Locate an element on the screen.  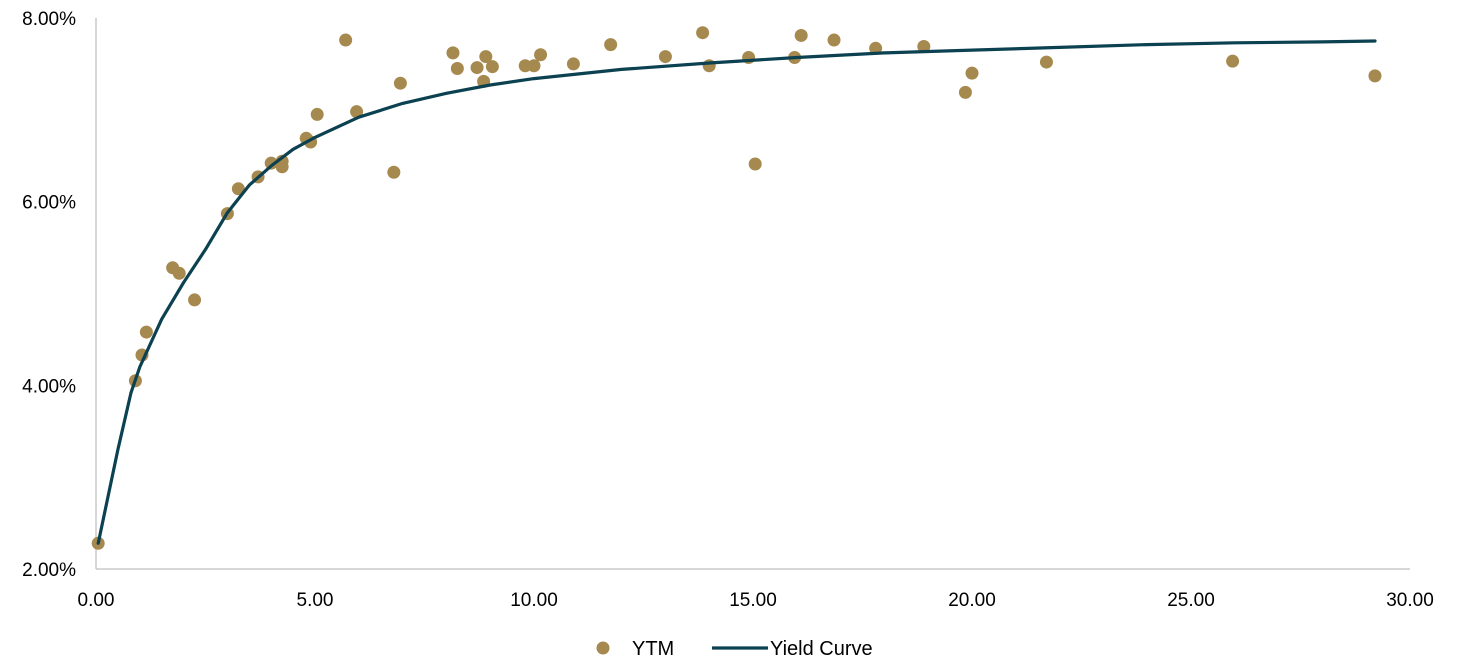
x-axis-ticks: 0.00 5.00 10.00 15.00 20.00 25.00 30.00 is located at coordinates (756, 600).